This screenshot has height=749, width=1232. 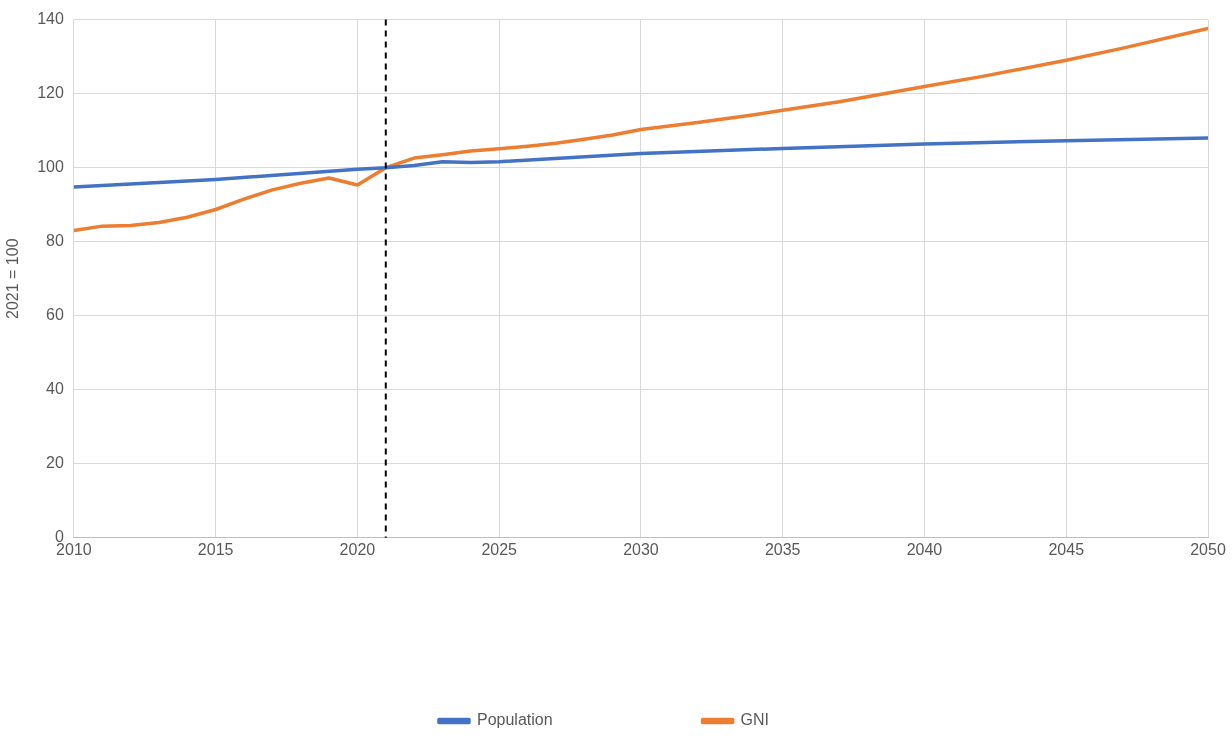 I want to click on x-tick-label: 2035, so click(x=782, y=549).